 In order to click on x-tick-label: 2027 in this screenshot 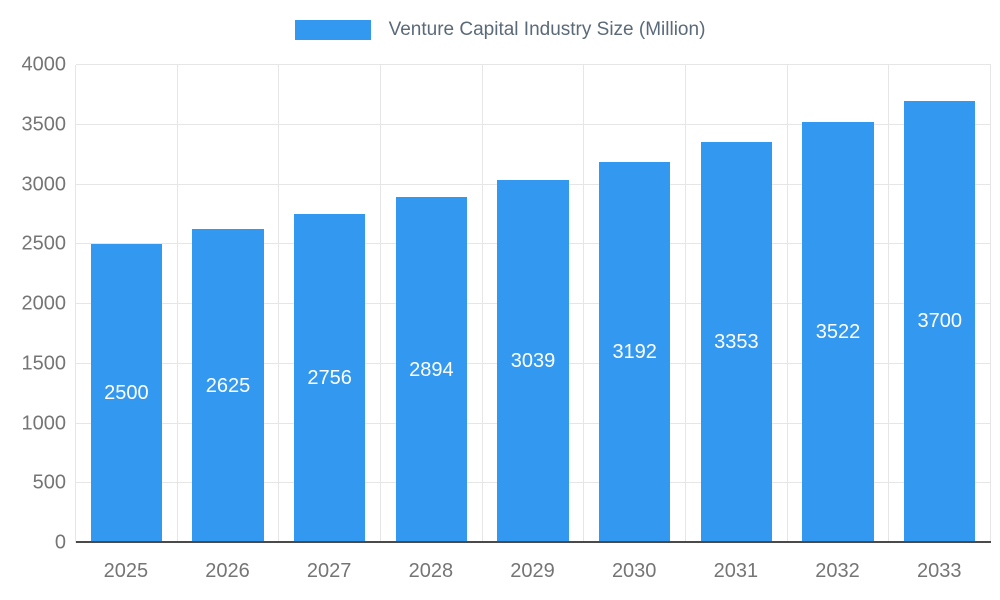, I will do `click(329, 571)`.